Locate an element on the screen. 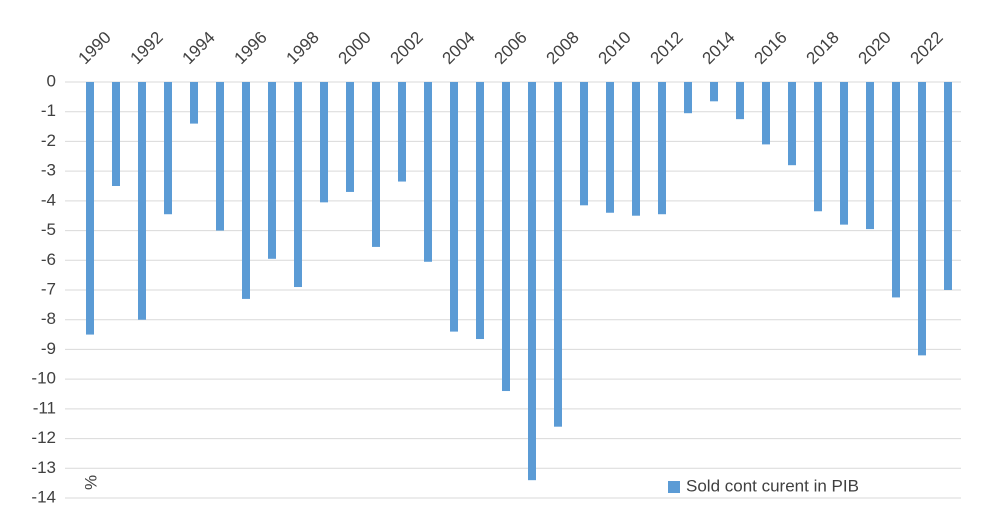 This screenshot has width=982, height=510. x-tick-label: 2014 is located at coordinates (719, 48).